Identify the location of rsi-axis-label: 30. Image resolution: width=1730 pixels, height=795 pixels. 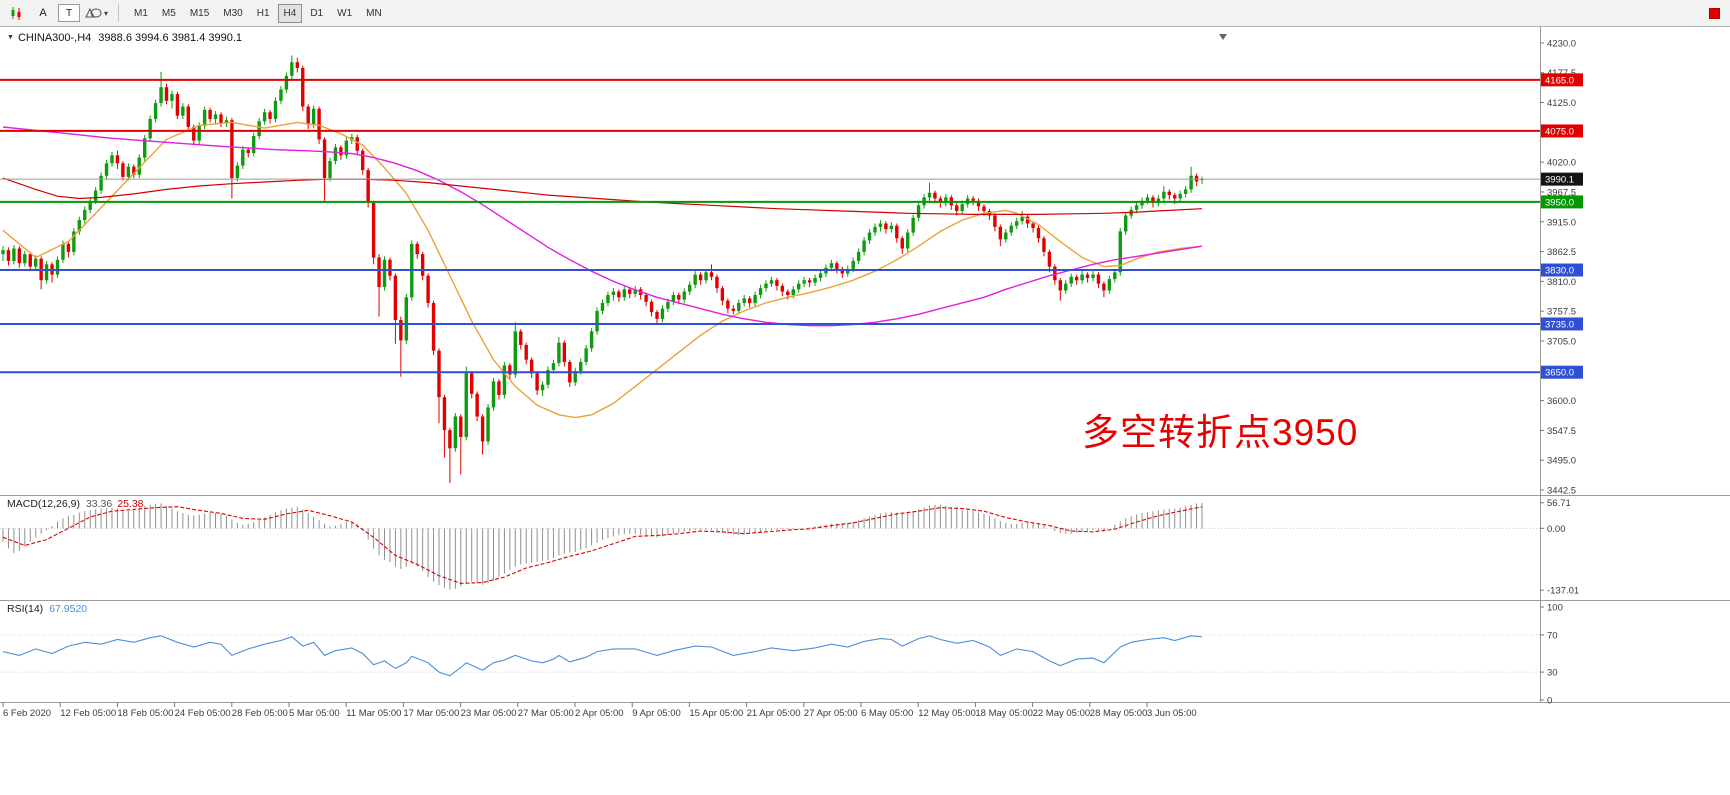
(1552, 673).